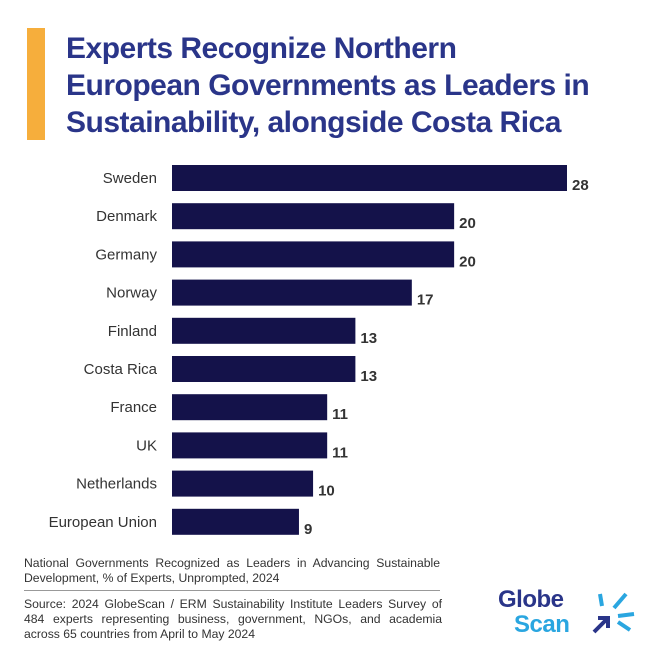  I want to click on title-line-3: Sustainability, alongside Costa Rica, so click(313, 122).